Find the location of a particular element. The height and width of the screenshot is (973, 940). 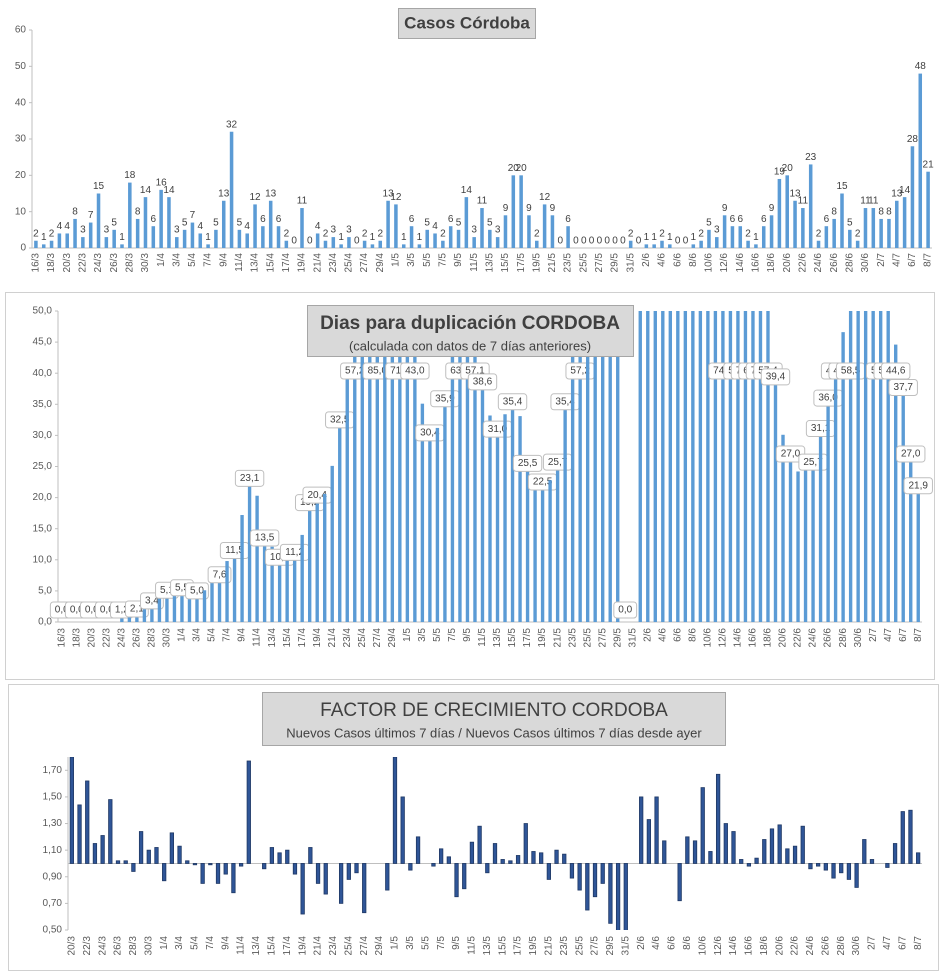

title-box is located at coordinates (467, 23).